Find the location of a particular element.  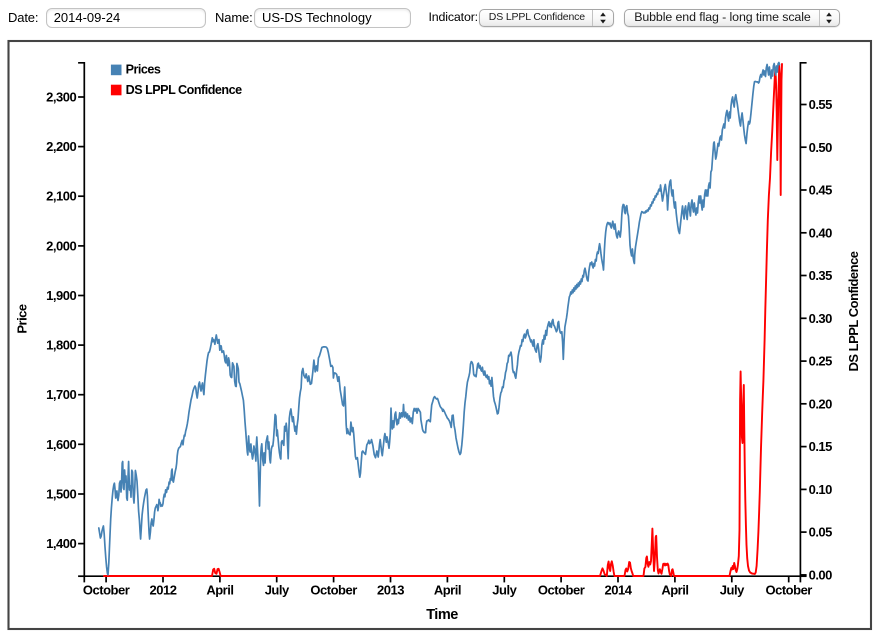

svg-text: Time is located at coordinates (442, 615).